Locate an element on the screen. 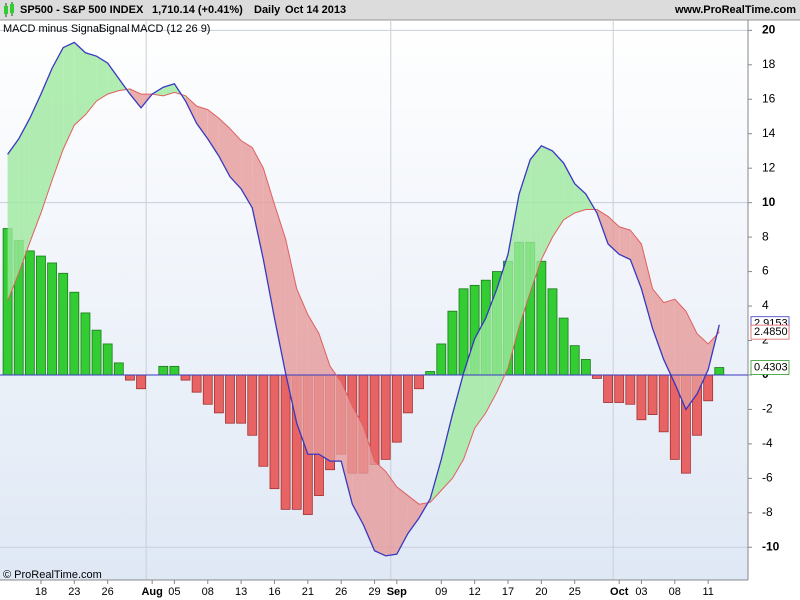  x-tick-label: 11 is located at coordinates (707, 592).